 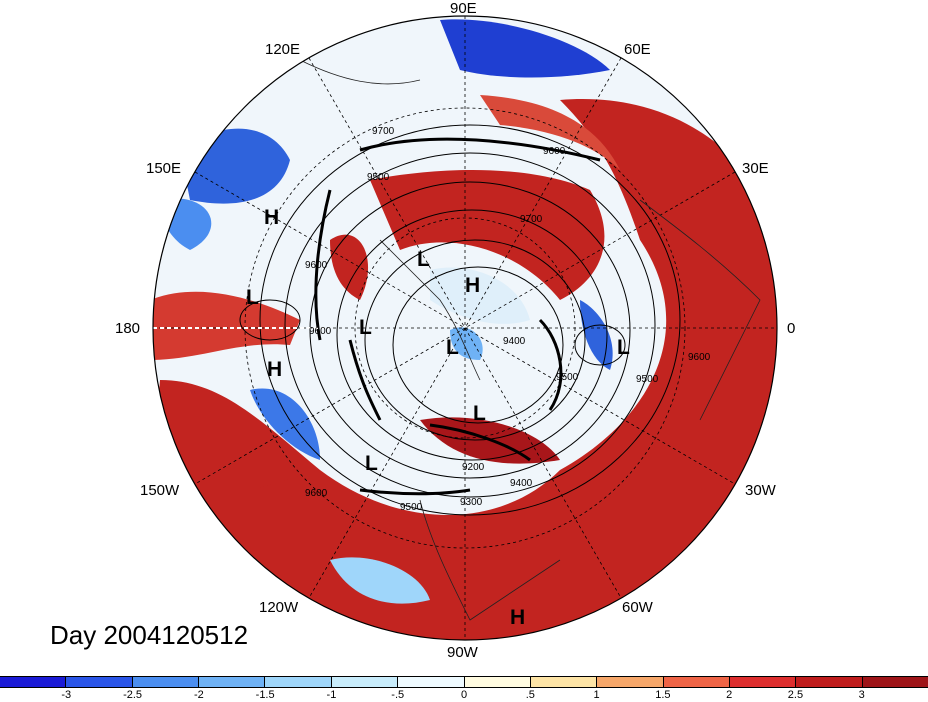 I want to click on colorbar-tick-label: 1.5, so click(x=663, y=695).